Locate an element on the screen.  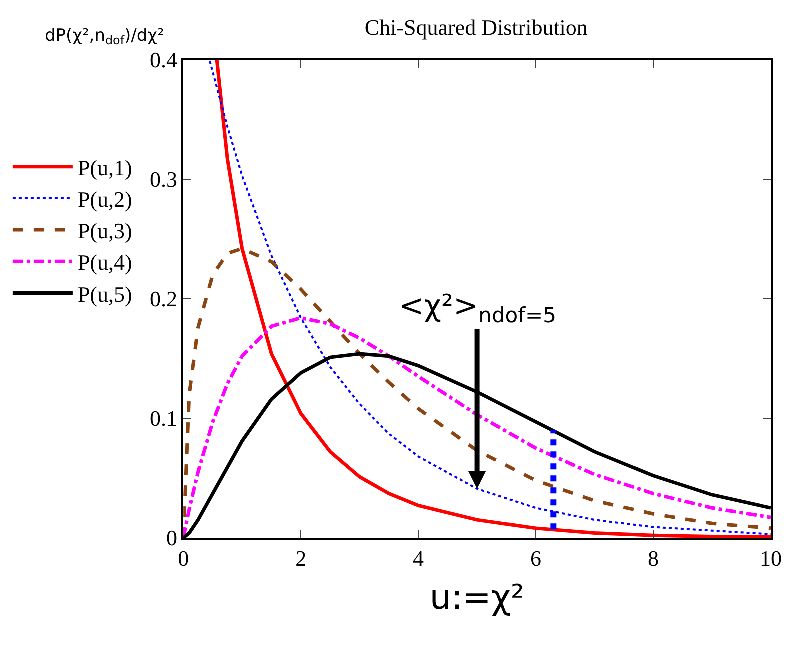
y-axis-title: dP(χ²,n$_{dof}$)/dχ² is located at coordinates (104, 37).